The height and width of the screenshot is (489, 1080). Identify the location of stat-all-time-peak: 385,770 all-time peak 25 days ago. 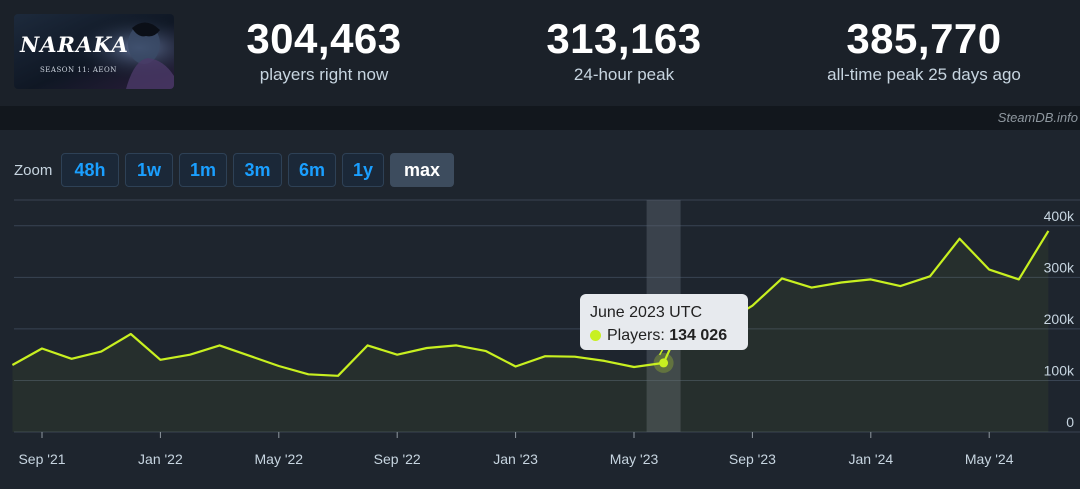
(924, 51).